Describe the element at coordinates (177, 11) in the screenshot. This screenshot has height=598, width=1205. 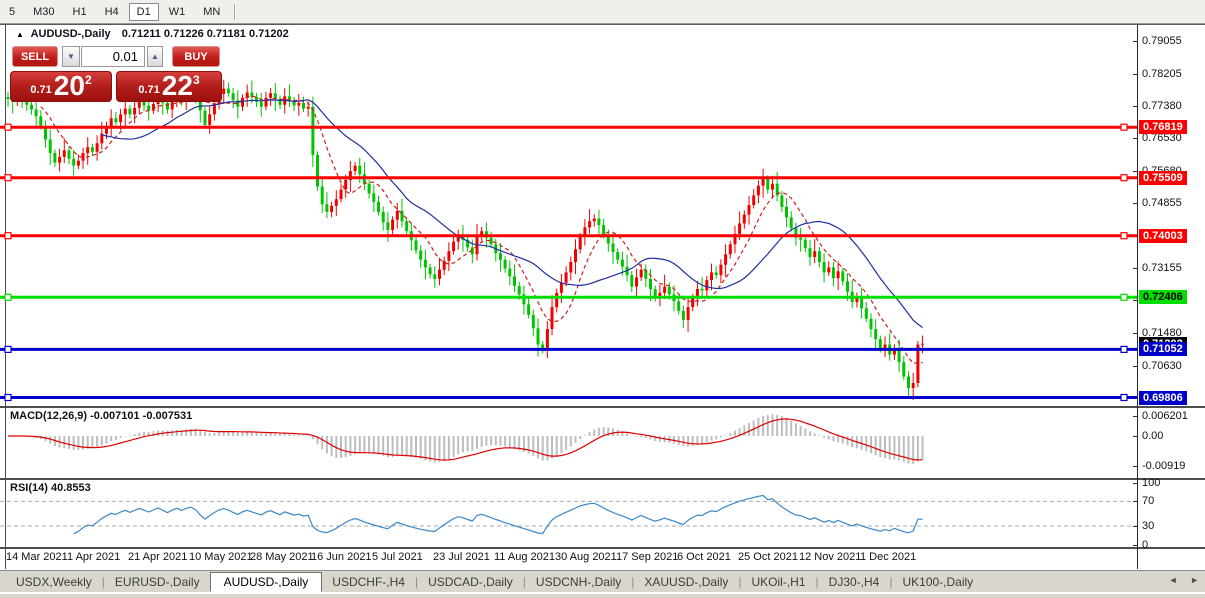
I see `timeframe-w1: W1` at that location.